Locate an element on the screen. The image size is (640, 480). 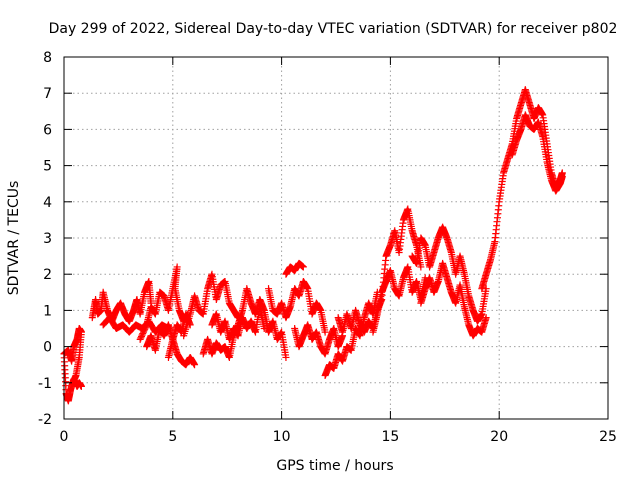
y-tick-label: -2 is located at coordinates (45, 420).